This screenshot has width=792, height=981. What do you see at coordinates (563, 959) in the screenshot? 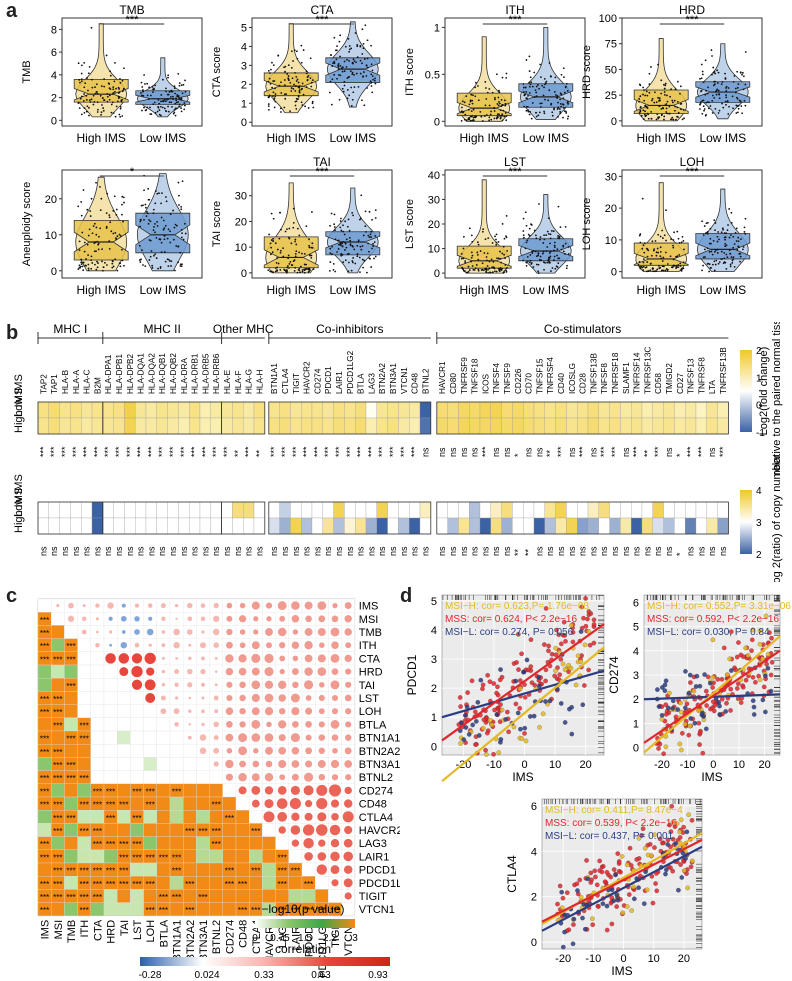
I see `x-tick-label: -20` at bounding box center [563, 959].